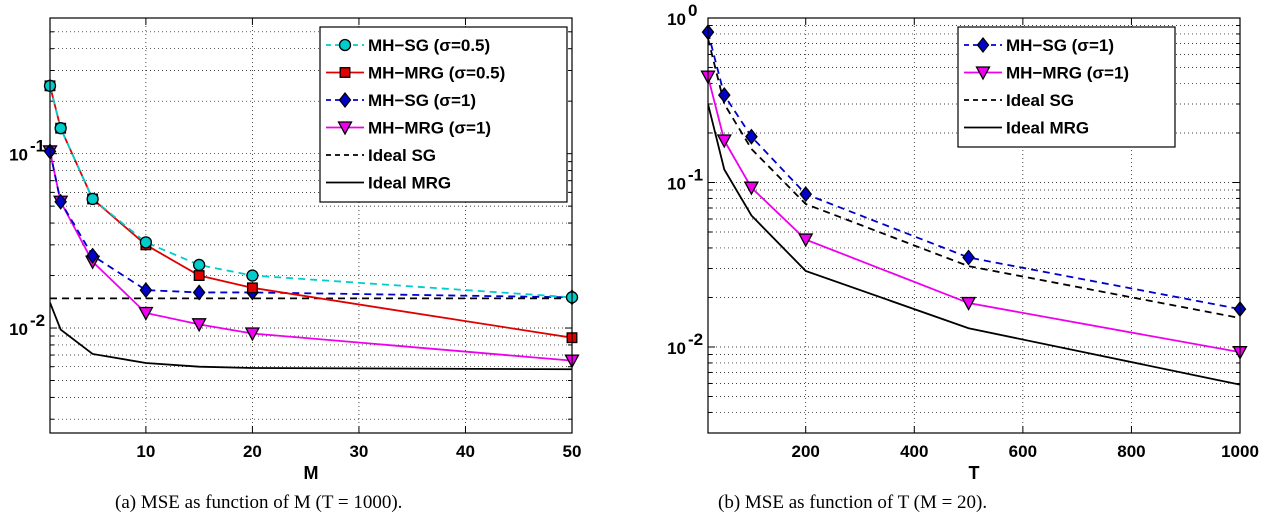 The width and height of the screenshot is (1269, 527). I want to click on legend-box, so click(443, 114).